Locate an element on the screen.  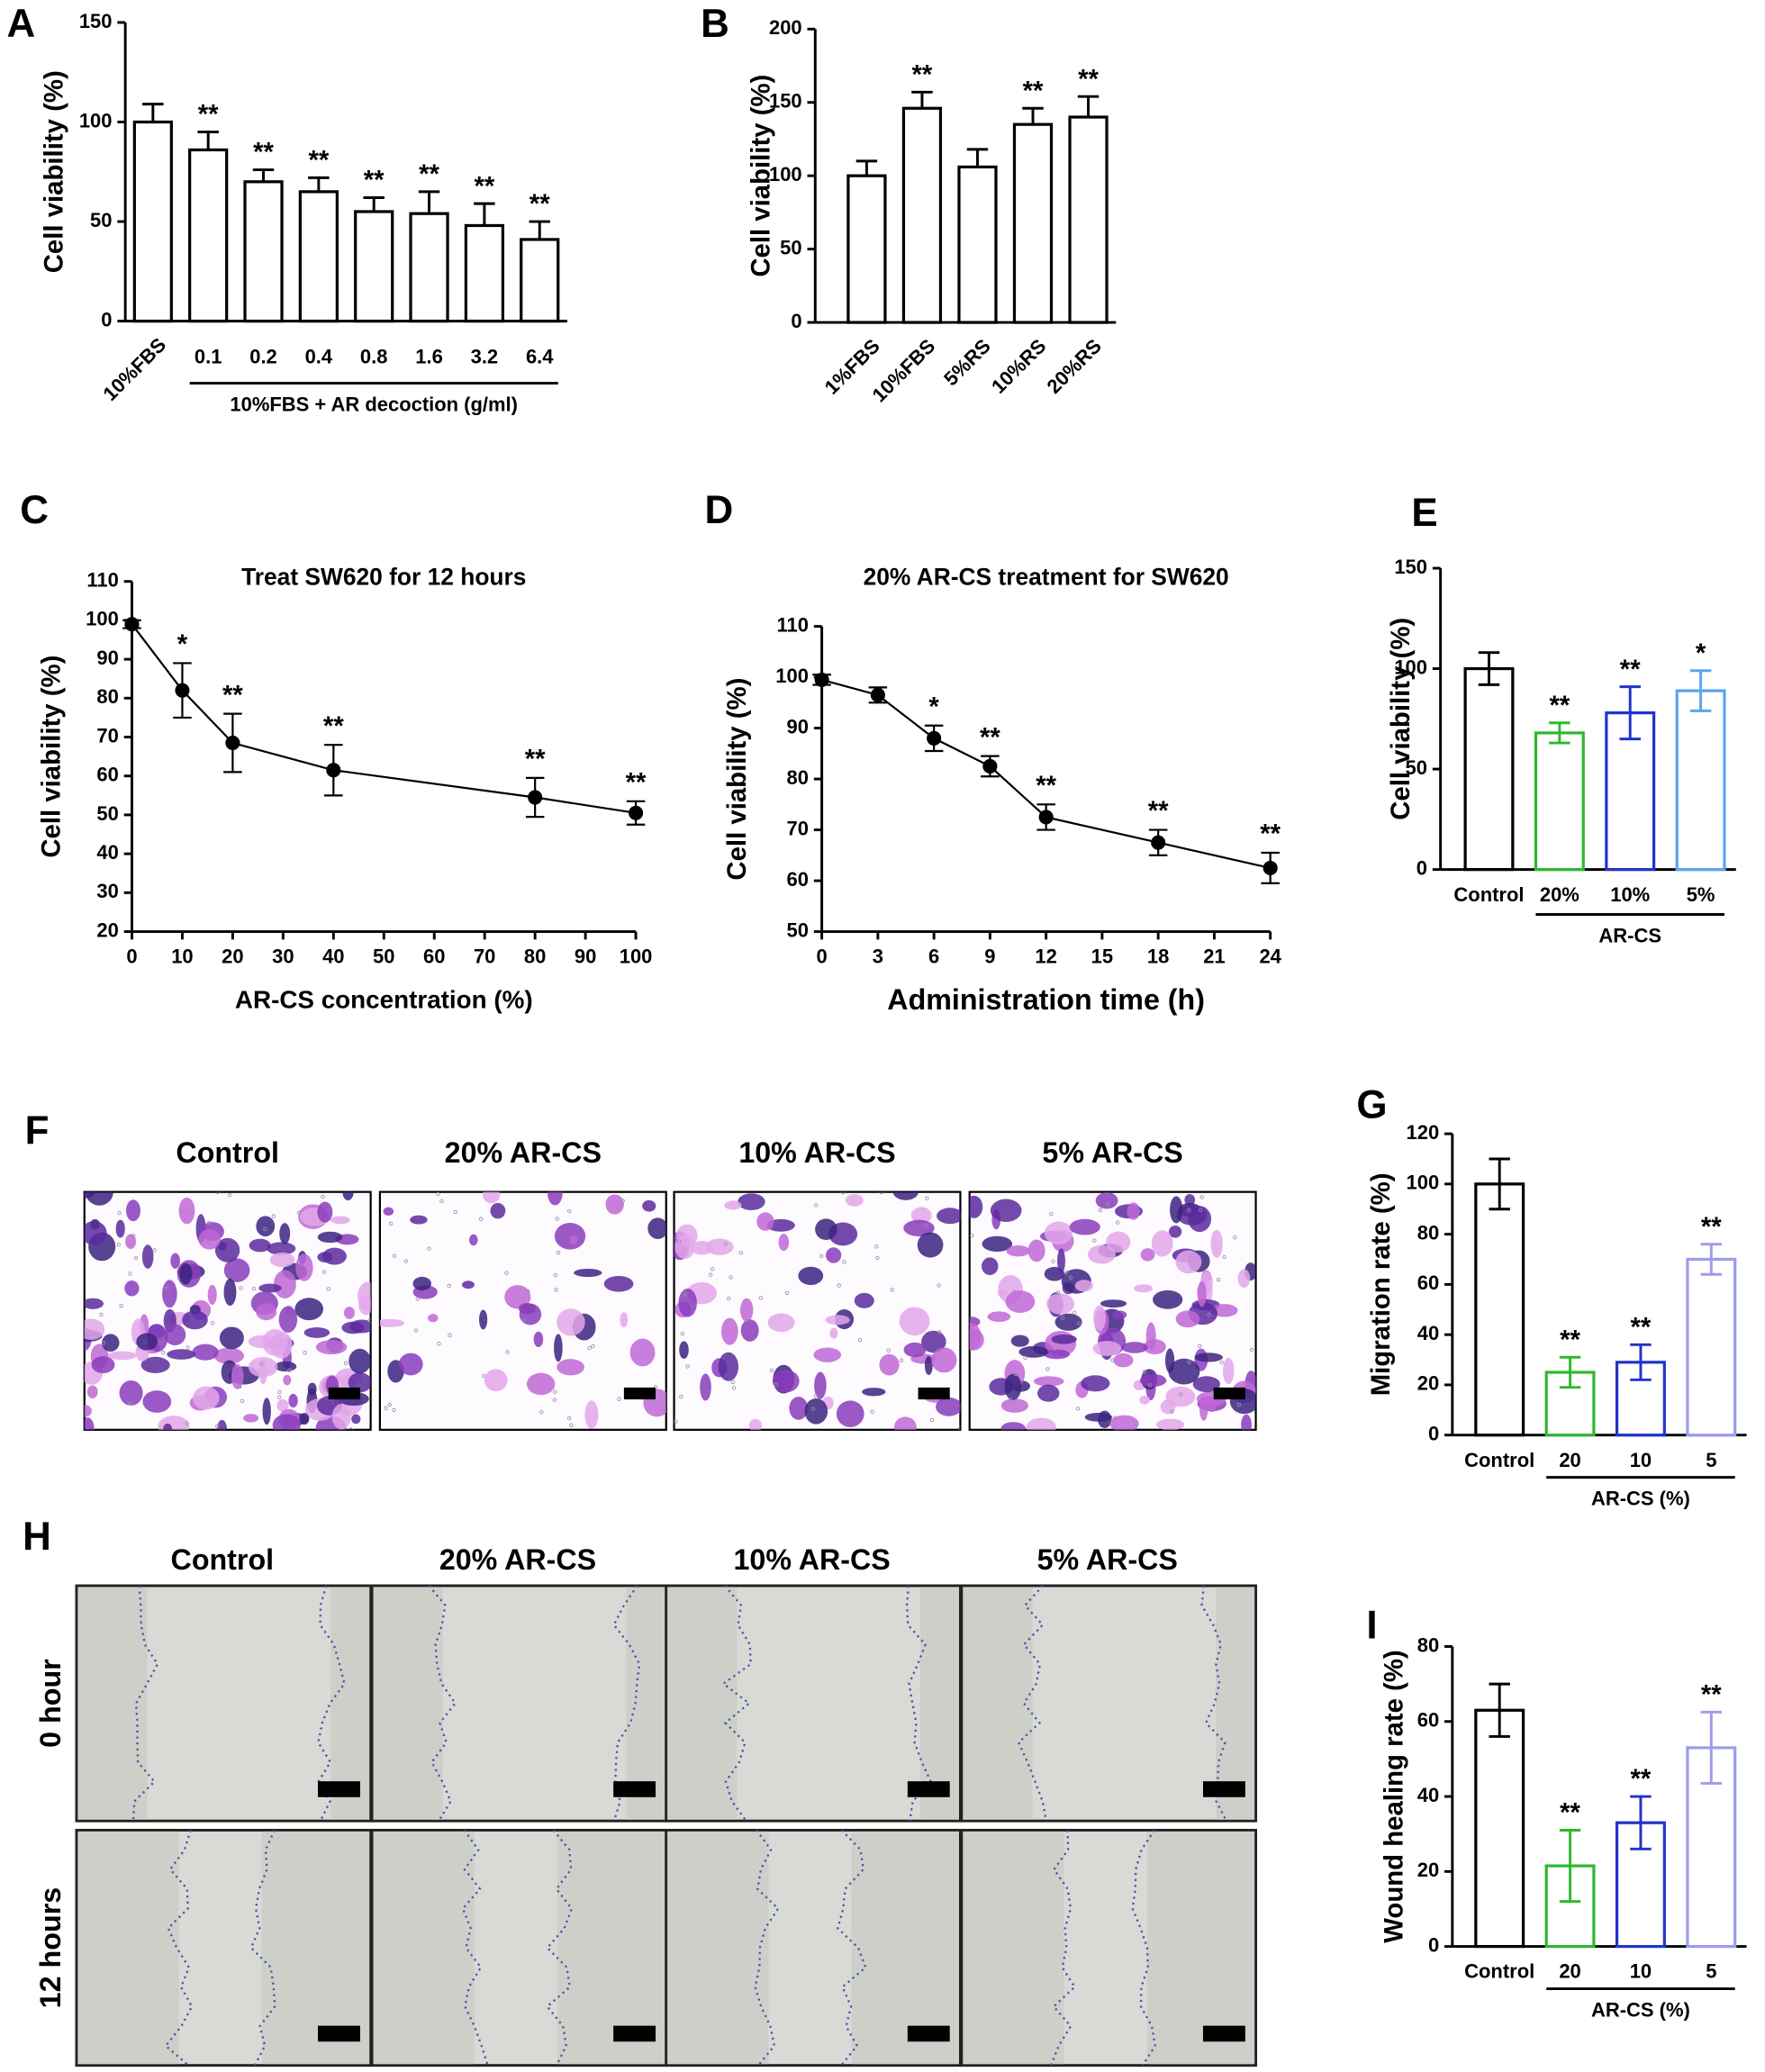
panel-letter: D is located at coordinates (718, 510).